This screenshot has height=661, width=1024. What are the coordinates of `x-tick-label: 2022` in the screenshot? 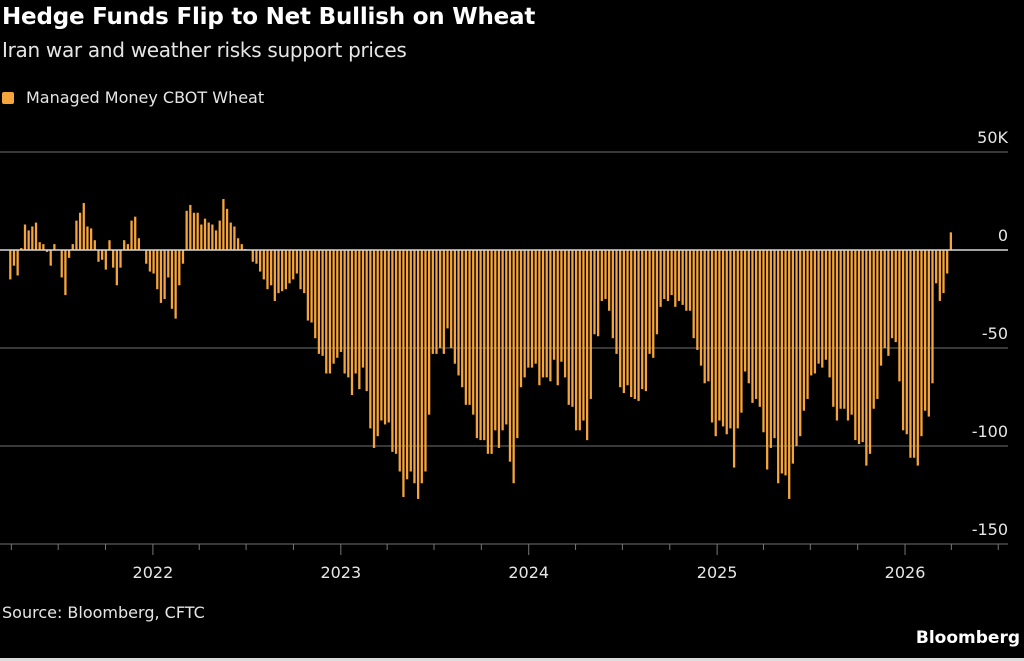 It's located at (153, 572).